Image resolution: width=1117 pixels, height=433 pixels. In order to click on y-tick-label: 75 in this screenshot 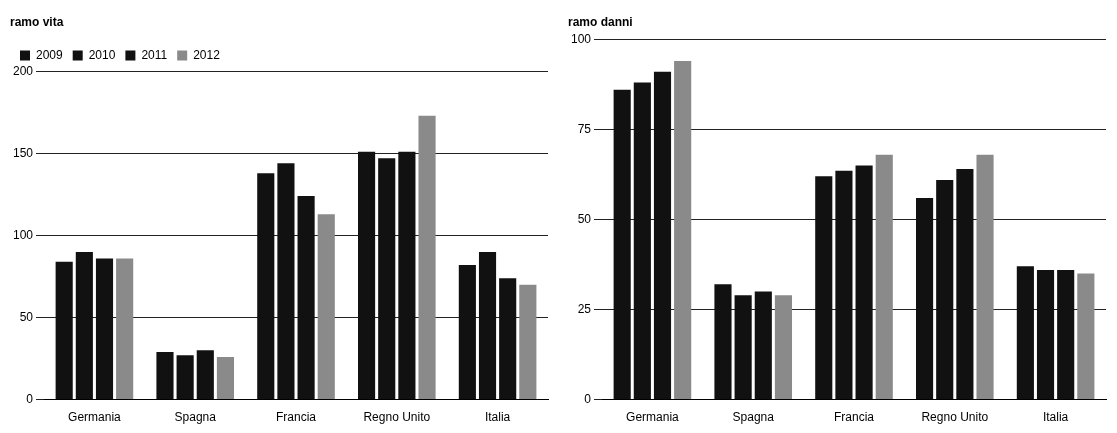, I will do `click(584, 128)`.